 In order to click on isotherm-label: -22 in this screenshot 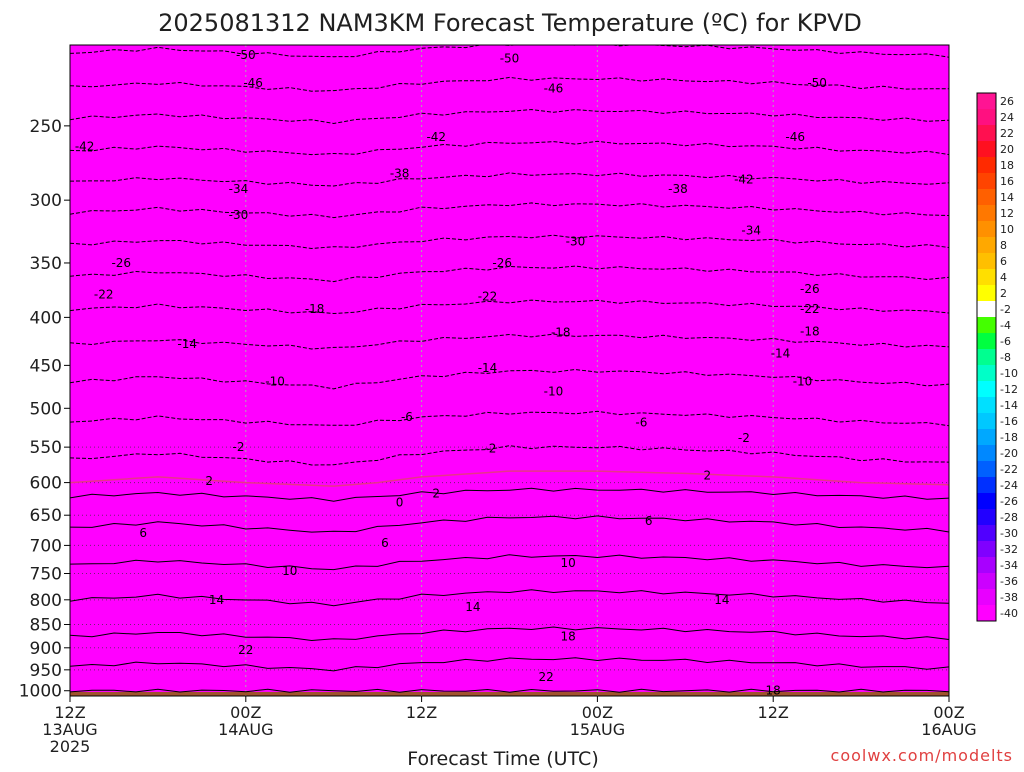, I will do `click(104, 294)`.